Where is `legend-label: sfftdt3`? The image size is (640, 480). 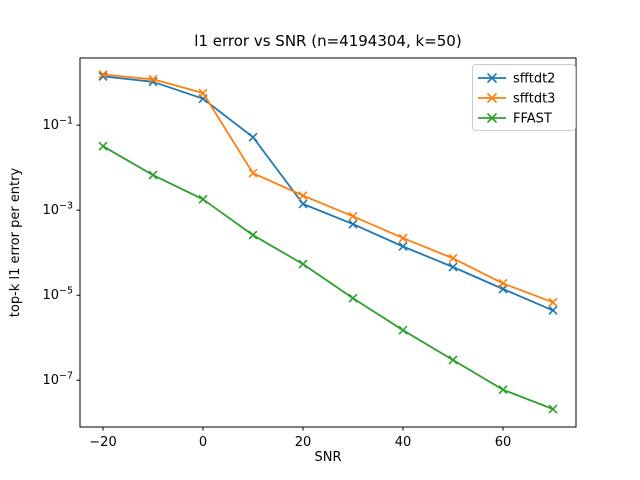 legend-label: sfftdt3 is located at coordinates (534, 99).